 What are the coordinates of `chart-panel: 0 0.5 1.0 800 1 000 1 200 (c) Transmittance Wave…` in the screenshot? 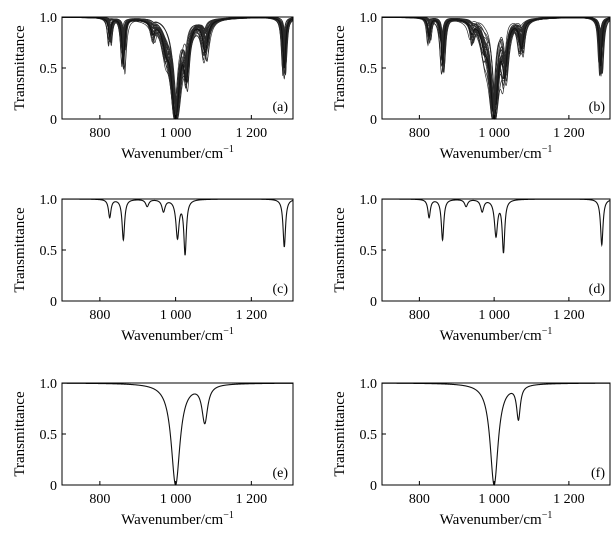 It's located at (153, 268).